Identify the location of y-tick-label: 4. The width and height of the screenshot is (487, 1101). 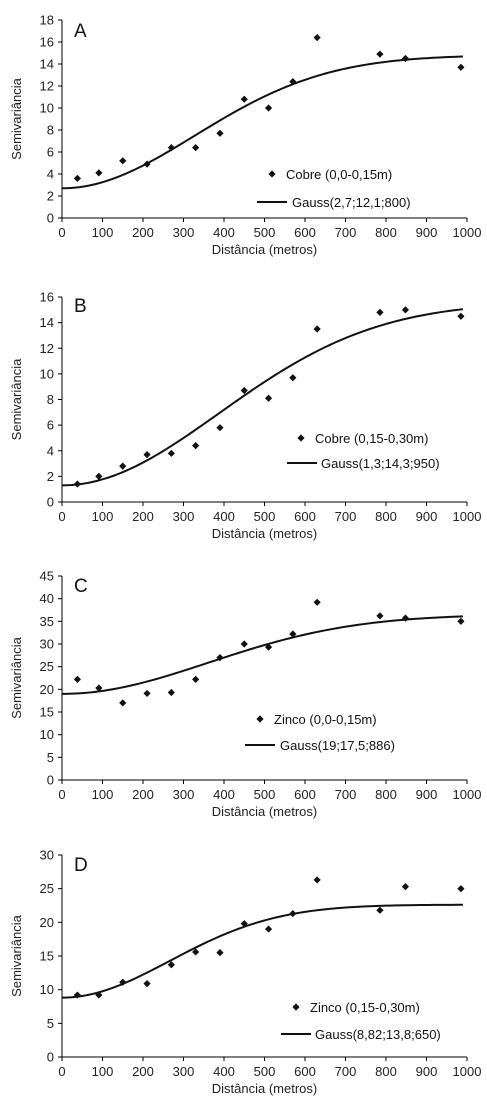
(50, 174).